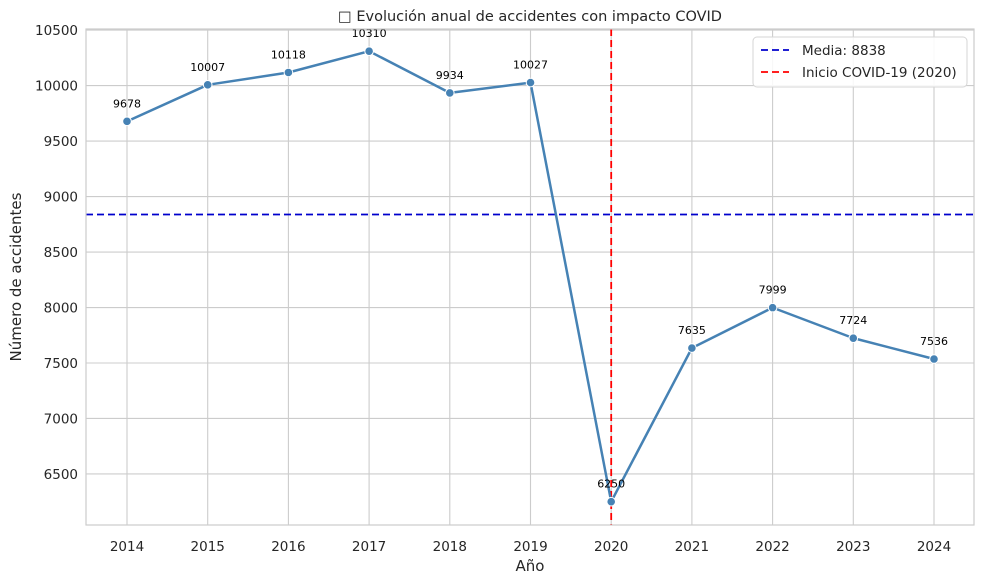  I want to click on data-label: 10007, so click(207, 67).